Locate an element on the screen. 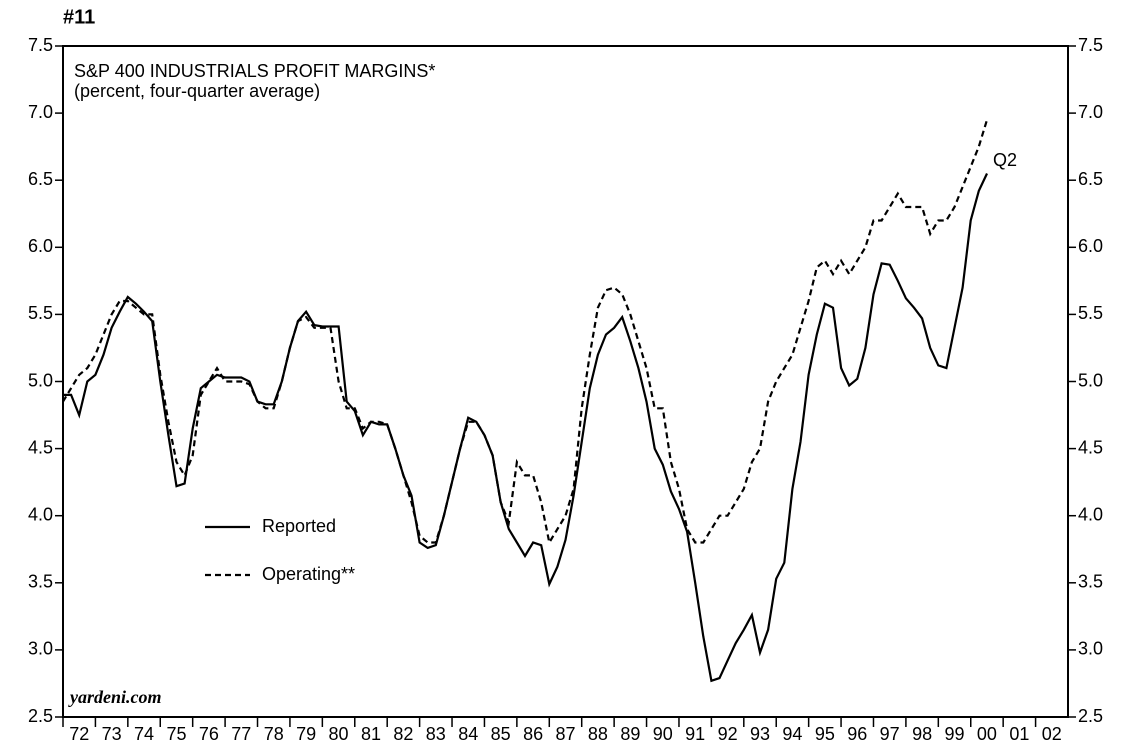 Image resolution: width=1135 pixels, height=748 pixels. chart-subtitle: (percent, four-quarter average) is located at coordinates (197, 91).